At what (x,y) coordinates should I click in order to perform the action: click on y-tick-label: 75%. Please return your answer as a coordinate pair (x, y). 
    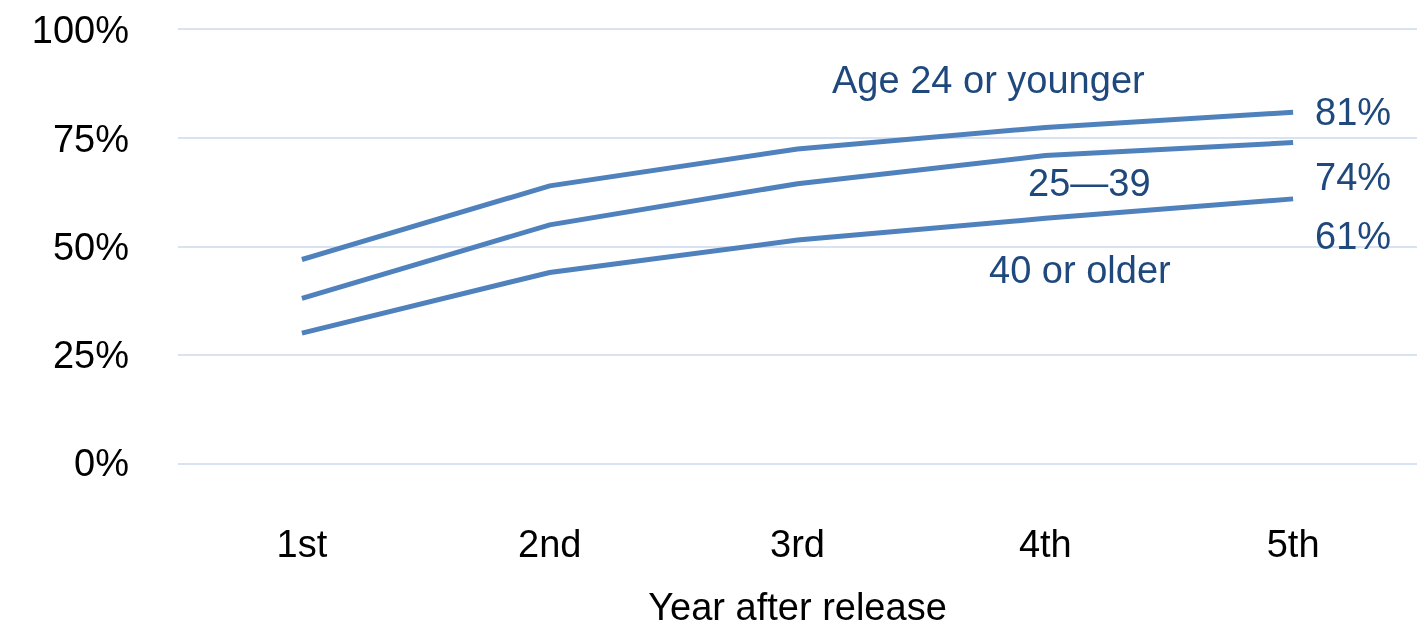
    Looking at the image, I should click on (90, 138).